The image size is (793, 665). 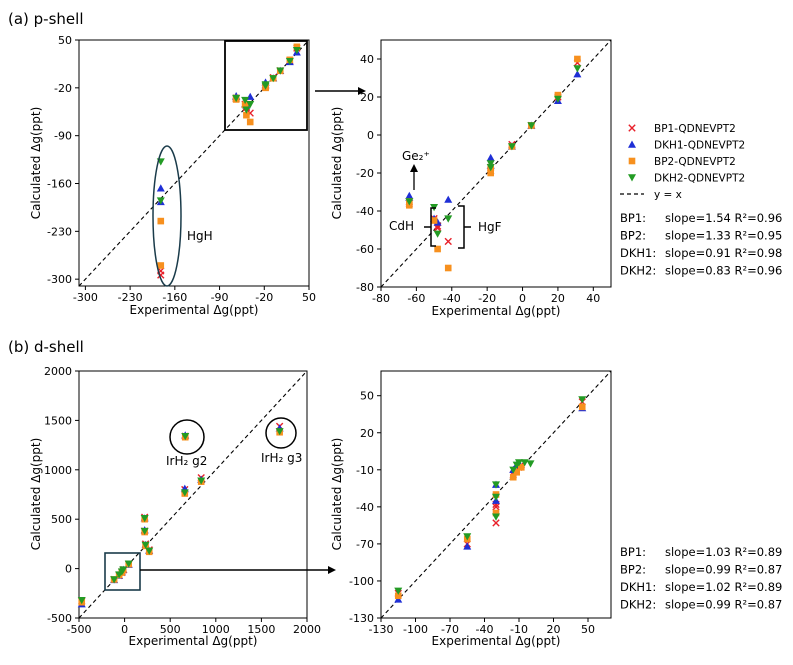 I want to click on y-tick-label: -100, so click(x=361, y=581).